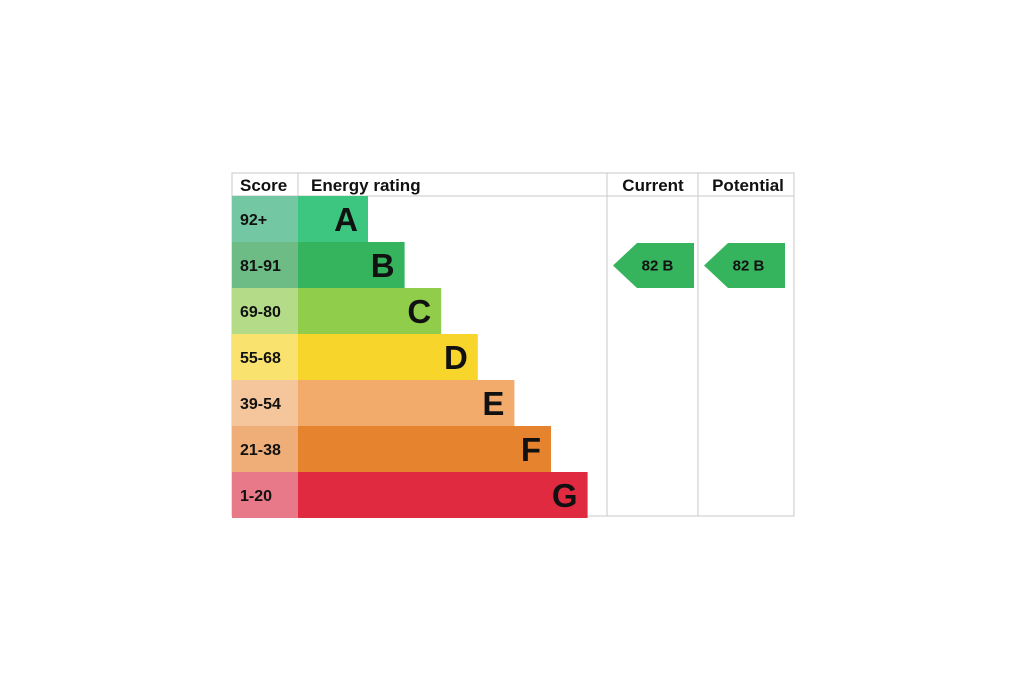  I want to click on score-cell-a, so click(265, 219).